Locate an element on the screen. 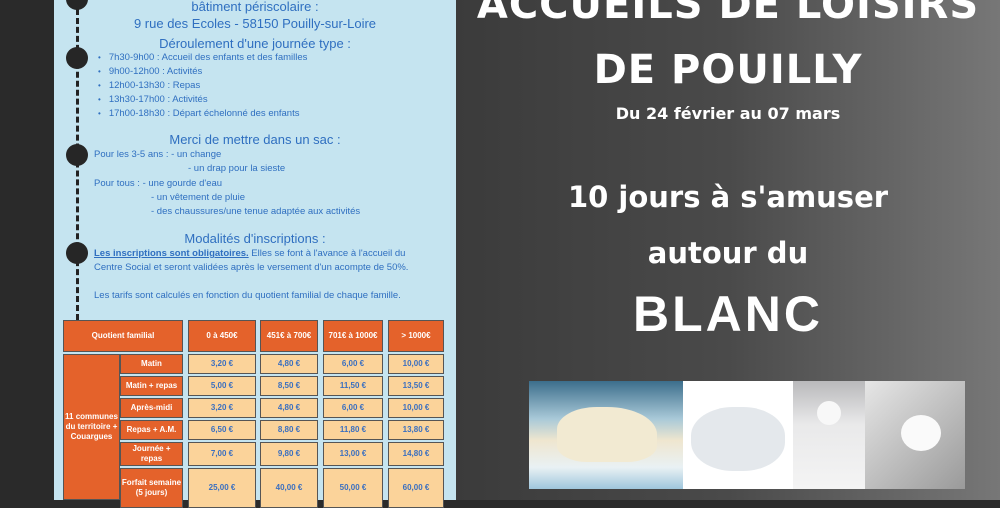  white-splash-image is located at coordinates (915, 435).